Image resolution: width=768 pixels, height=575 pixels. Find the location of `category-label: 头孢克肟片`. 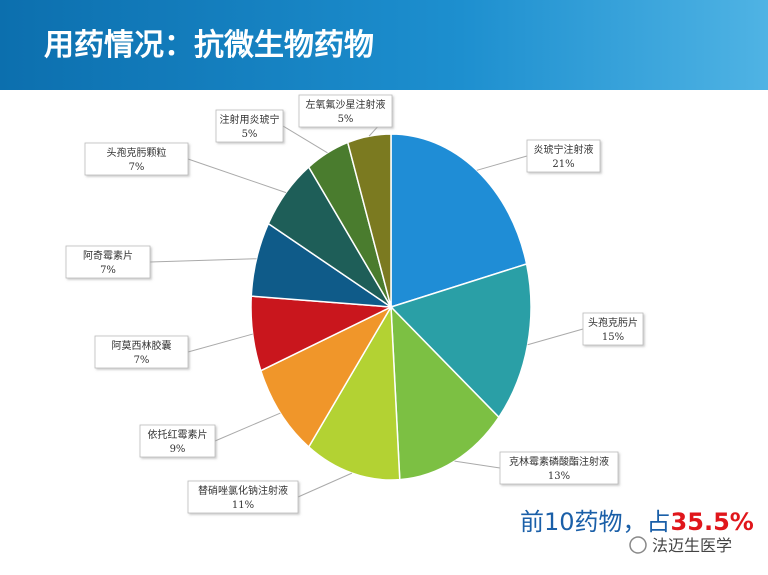

category-label: 头孢克肟片 is located at coordinates (613, 322).